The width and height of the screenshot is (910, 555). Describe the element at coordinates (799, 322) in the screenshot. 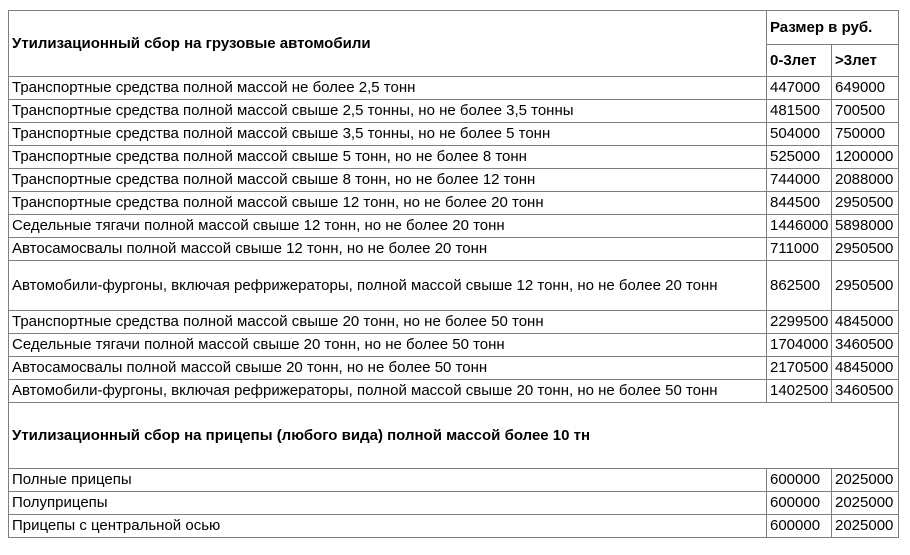

I see `price-0-3: 2299500` at that location.